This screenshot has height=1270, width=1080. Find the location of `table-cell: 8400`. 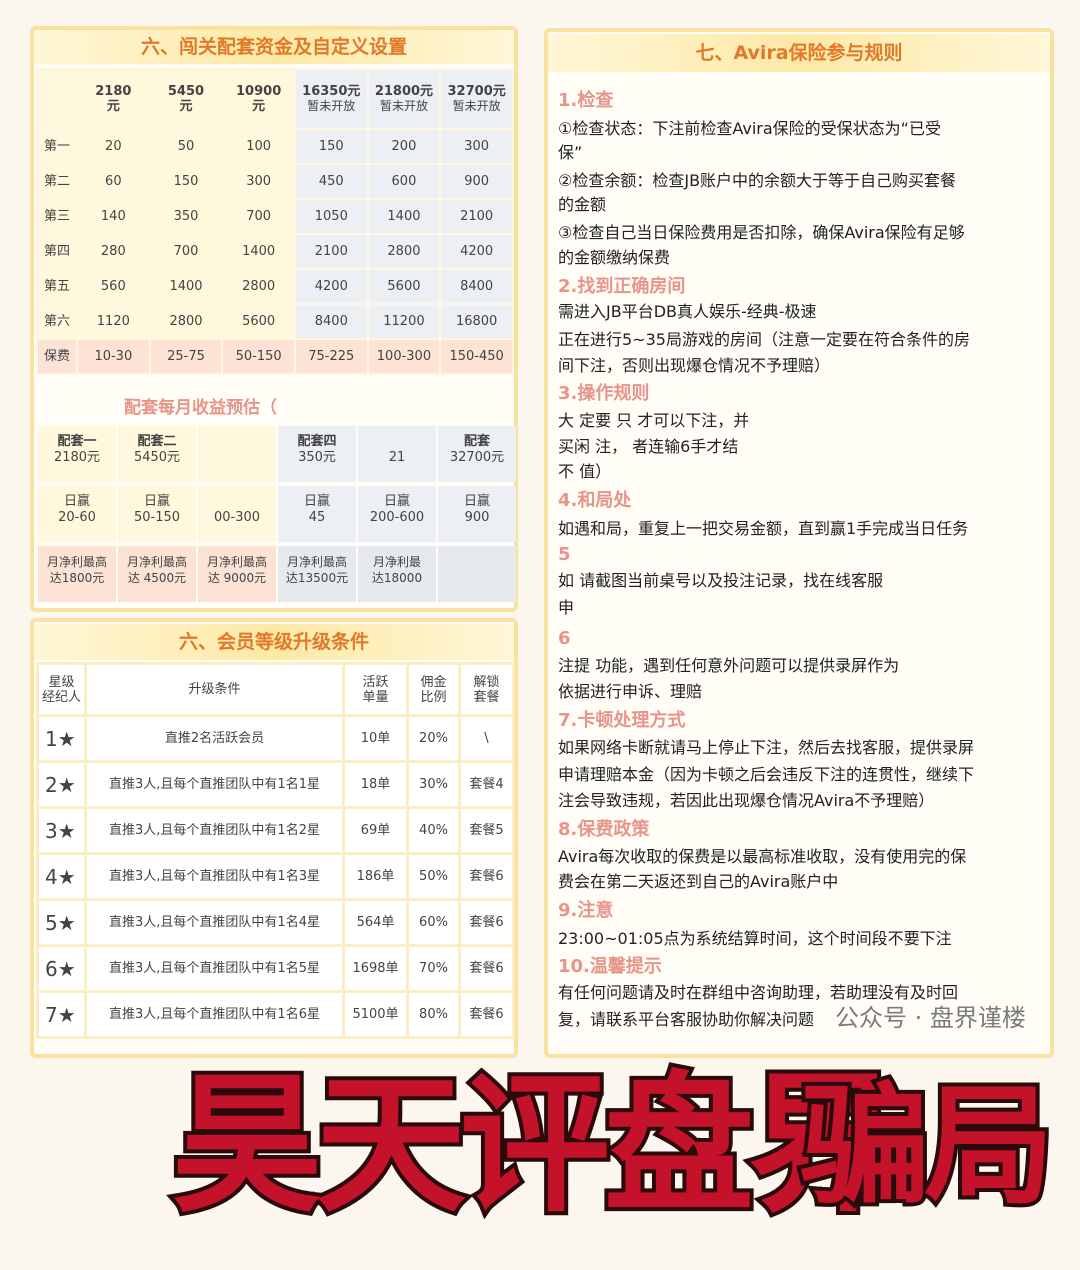

table-cell: 8400 is located at coordinates (331, 321).